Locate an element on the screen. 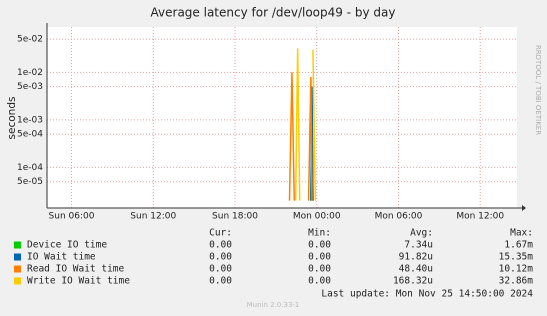 Image resolution: width=547 pixels, height=316 pixels. stats-header: Min: is located at coordinates (319, 233).